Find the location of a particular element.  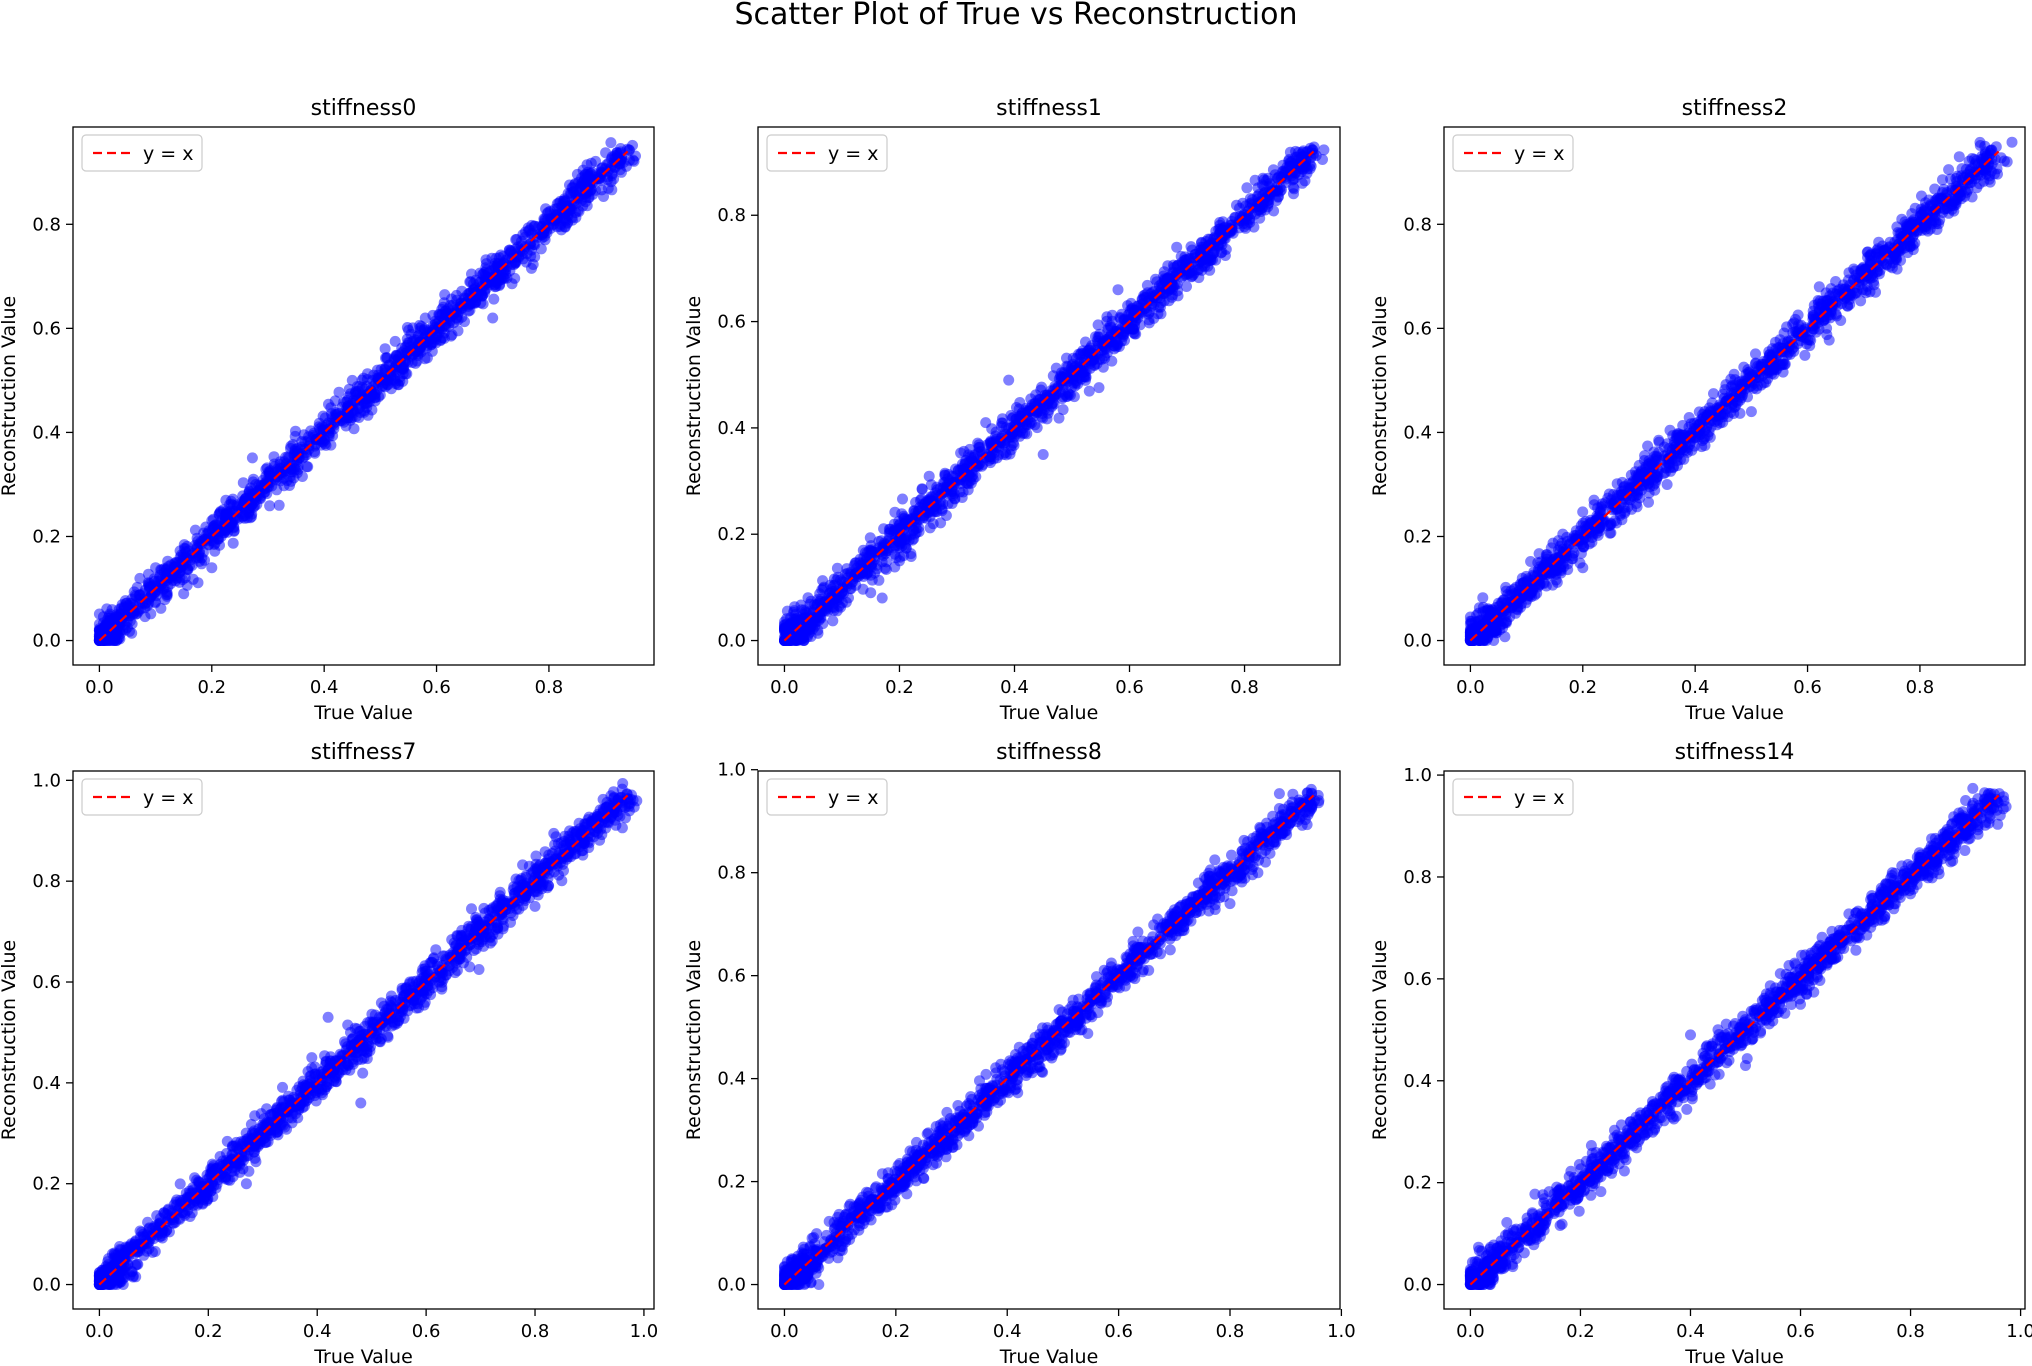

subplot-title: stiffness2 is located at coordinates (1735, 108).